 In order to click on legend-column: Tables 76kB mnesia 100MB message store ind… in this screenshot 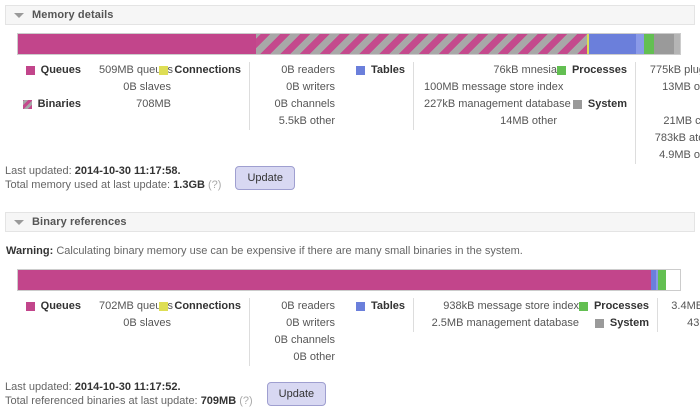, I will do `click(456, 96)`.